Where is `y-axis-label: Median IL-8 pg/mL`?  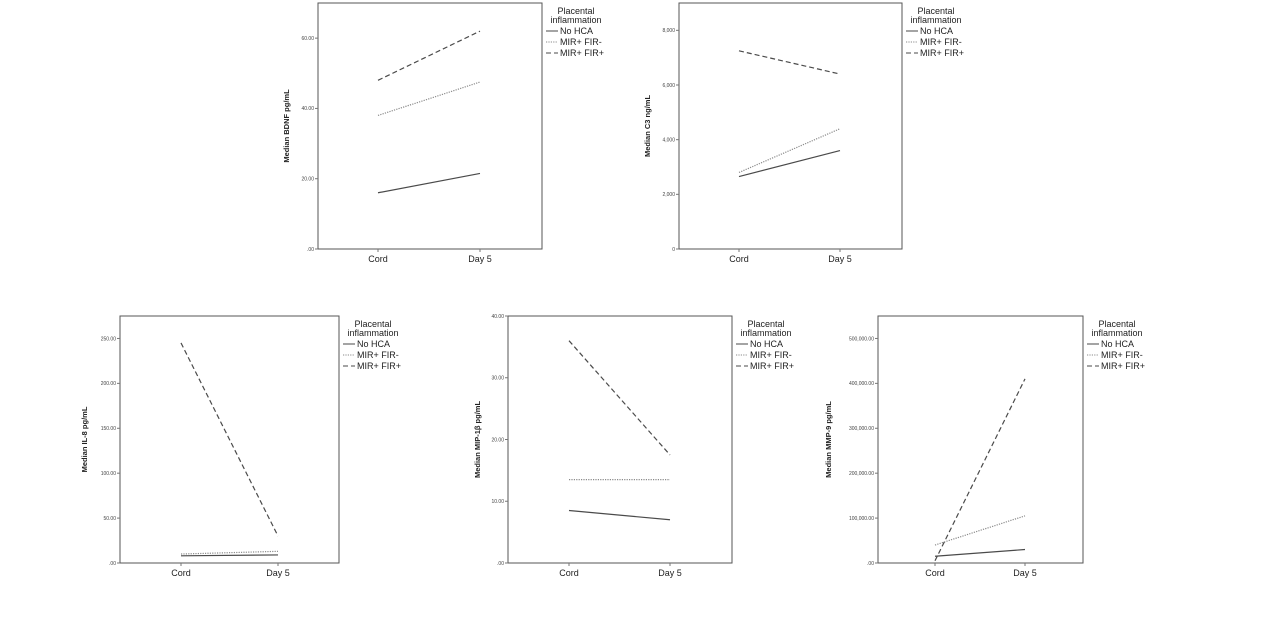 y-axis-label: Median IL-8 pg/mL is located at coordinates (84, 439).